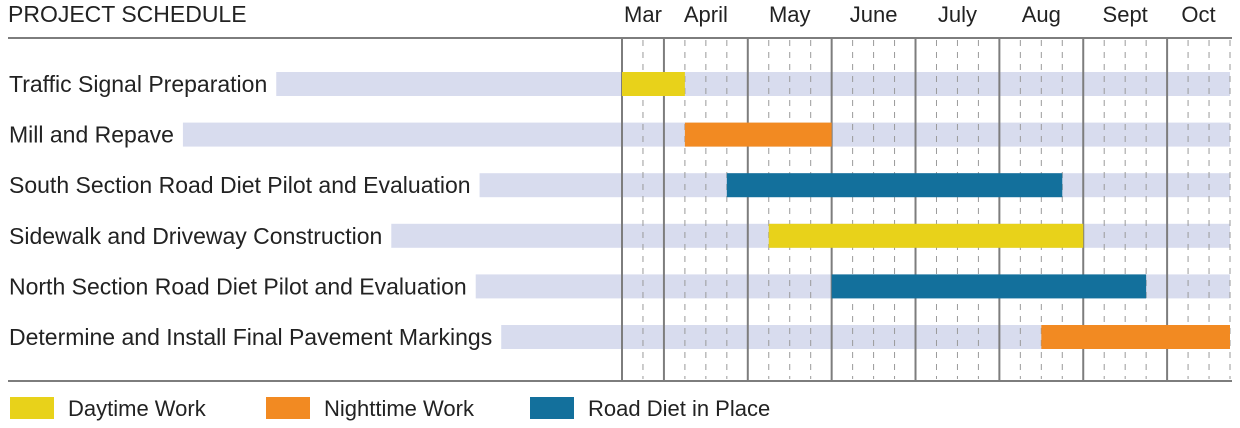 This screenshot has height=428, width=1240. What do you see at coordinates (195, 236) in the screenshot?
I see `task-label: Sidewalk and Driveway Construction` at bounding box center [195, 236].